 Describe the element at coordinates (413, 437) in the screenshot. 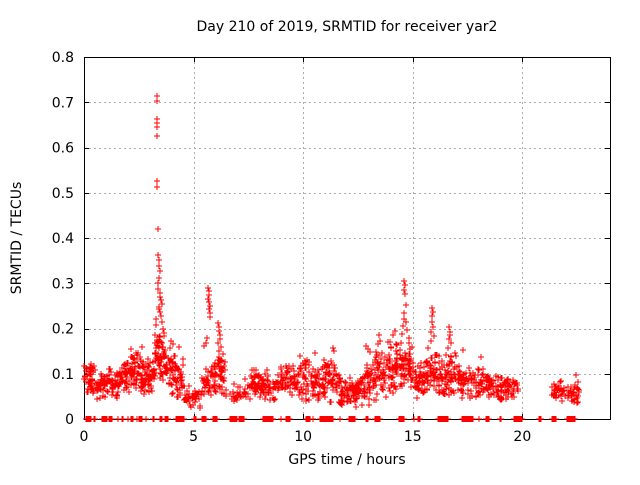

I see `x-tick-label: 15` at that location.